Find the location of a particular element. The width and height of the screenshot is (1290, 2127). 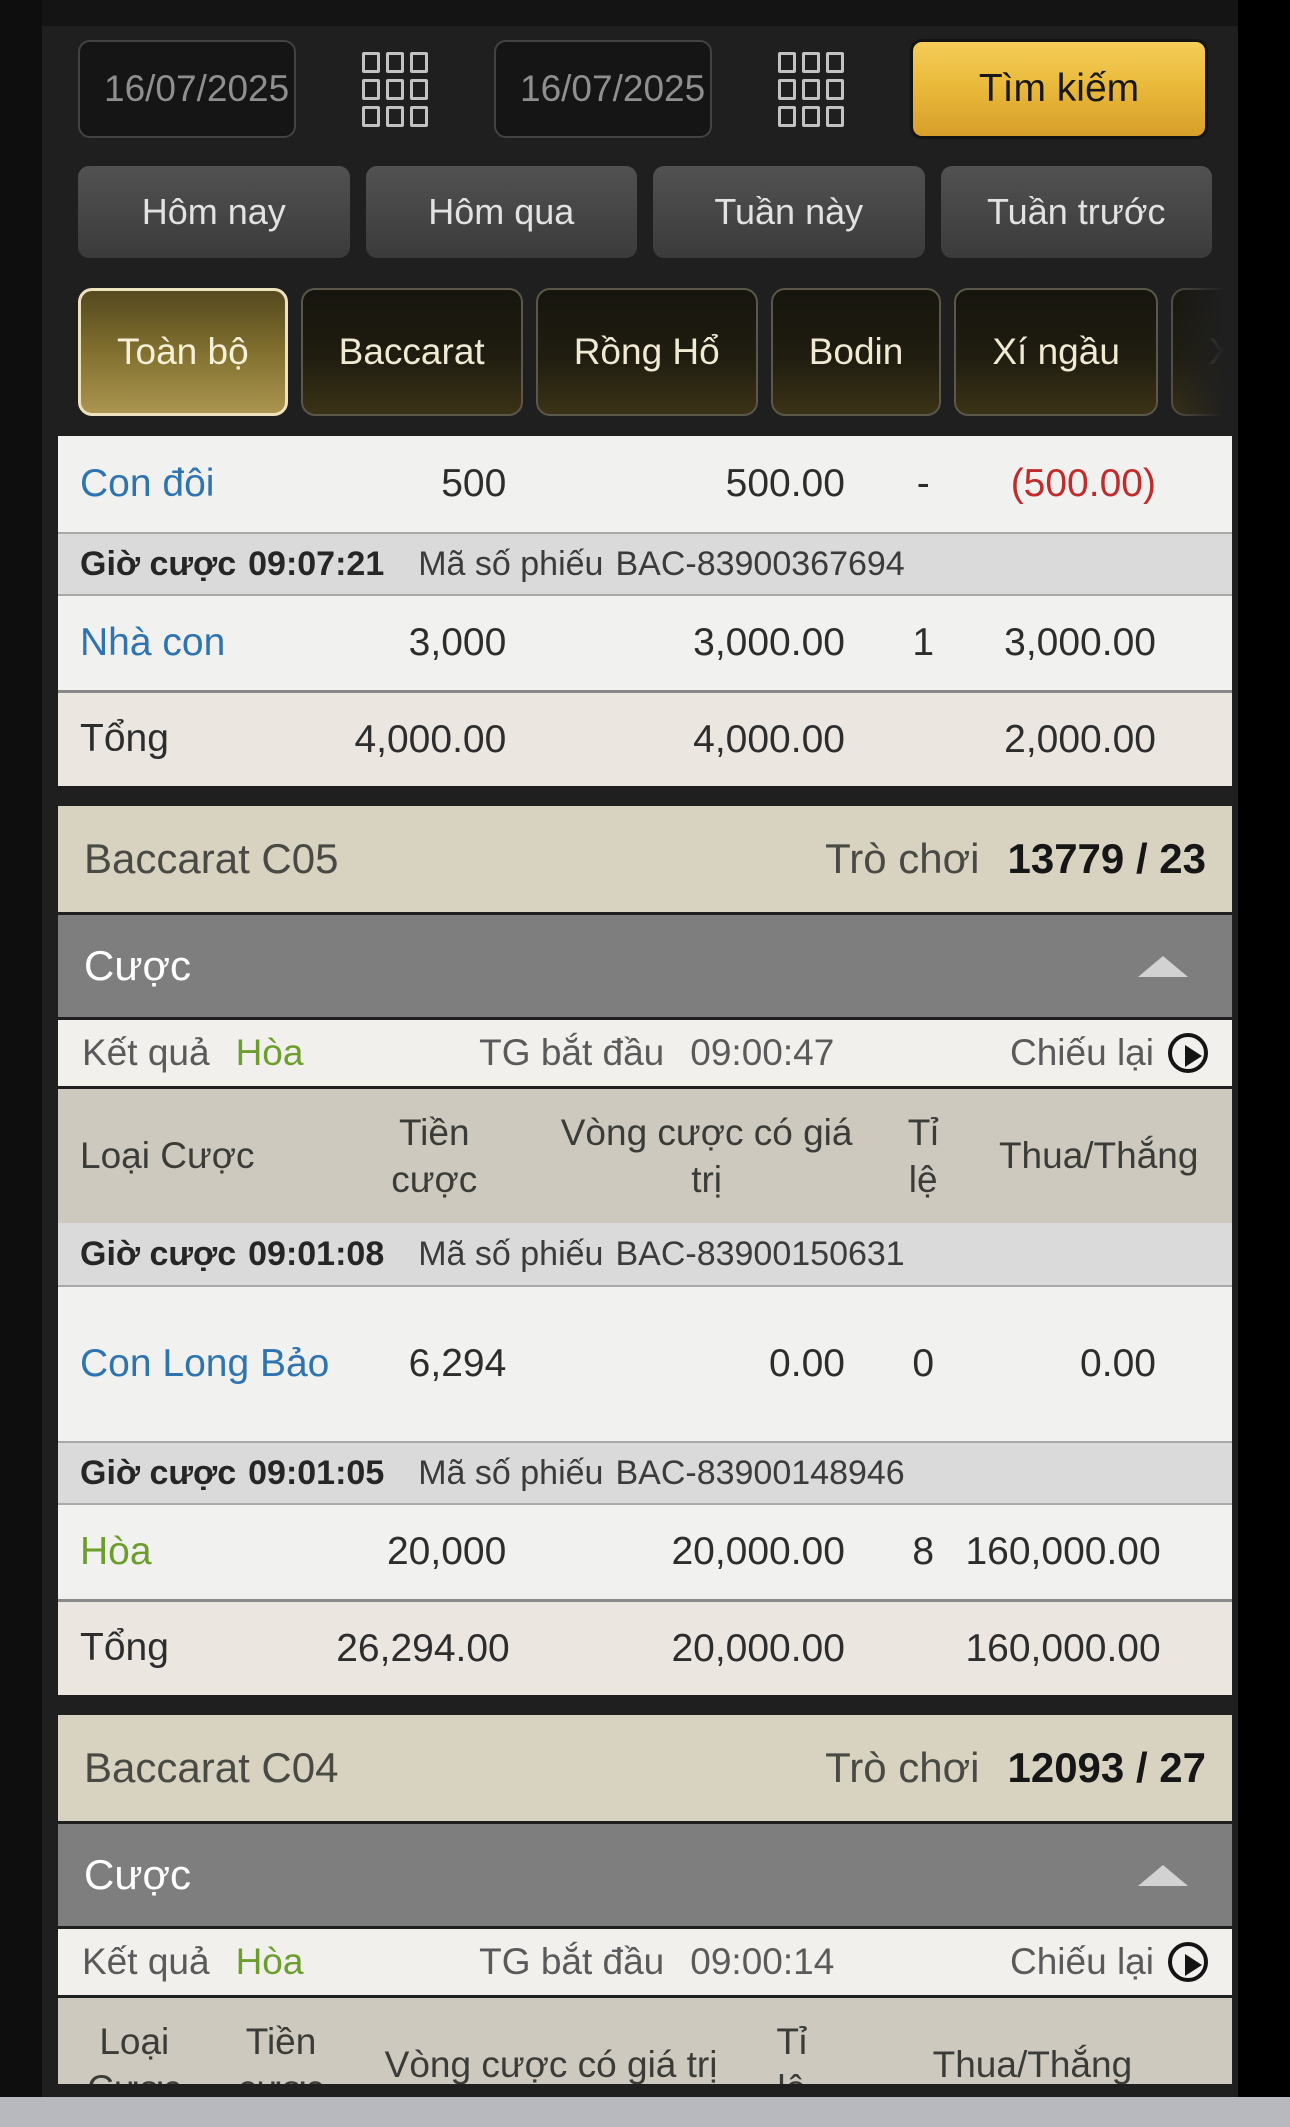

yesterday-button: Hôm qua is located at coordinates (501, 212).